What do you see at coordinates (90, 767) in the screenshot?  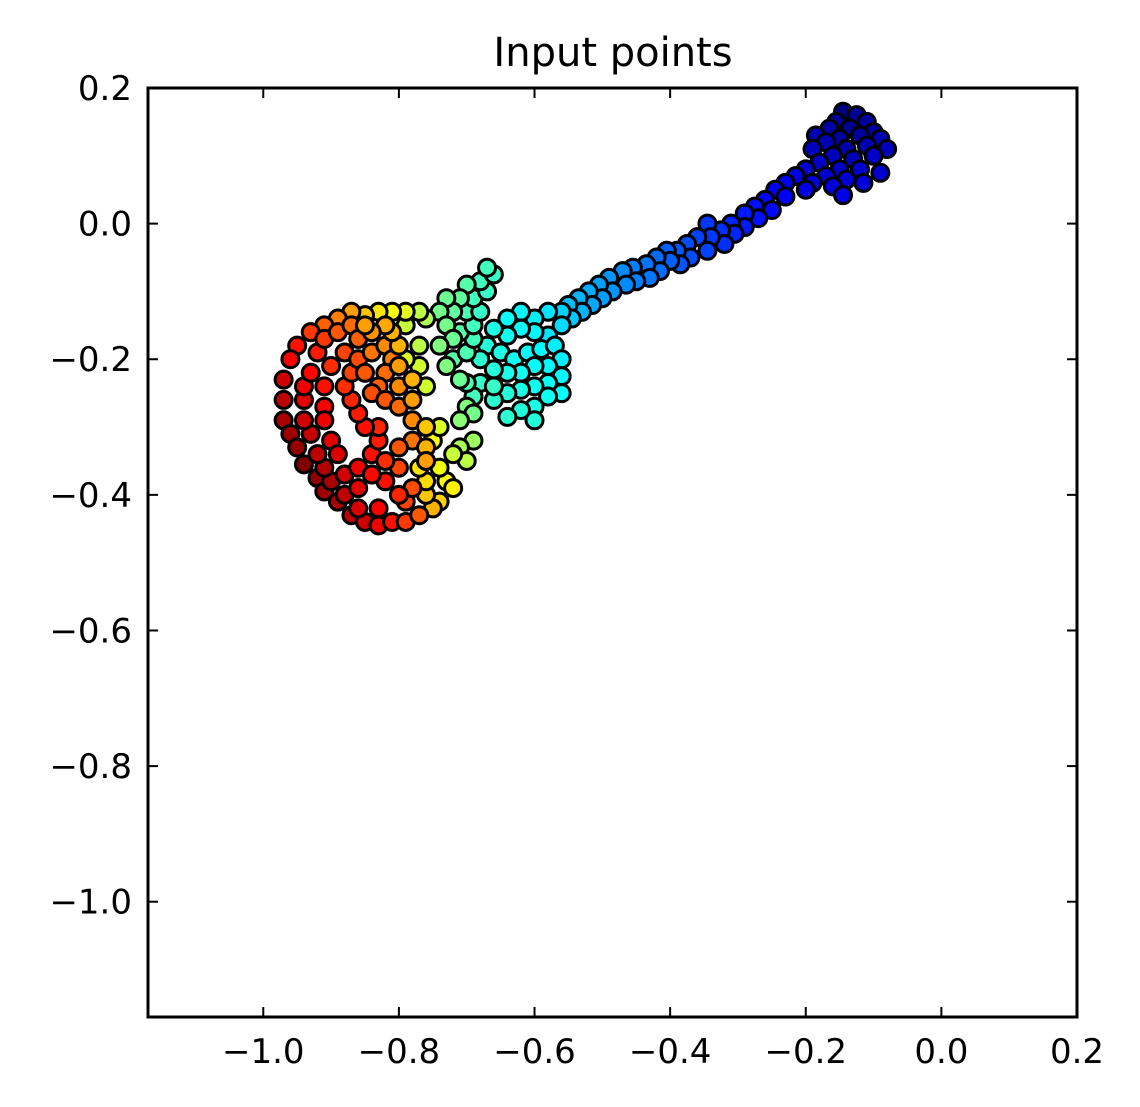 I see `y-tick-label: −0.8` at bounding box center [90, 767].